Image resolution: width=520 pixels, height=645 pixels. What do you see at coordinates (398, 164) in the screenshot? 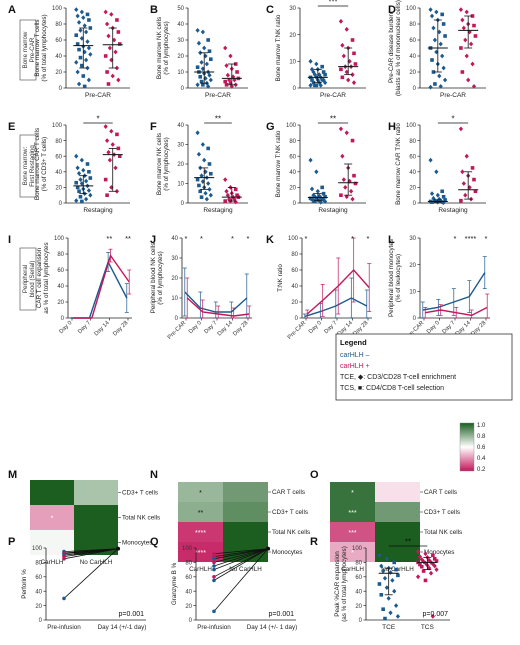
I see `y-axis-label: Bone marrow CAR T:NK ratio` at bounding box center [398, 164].